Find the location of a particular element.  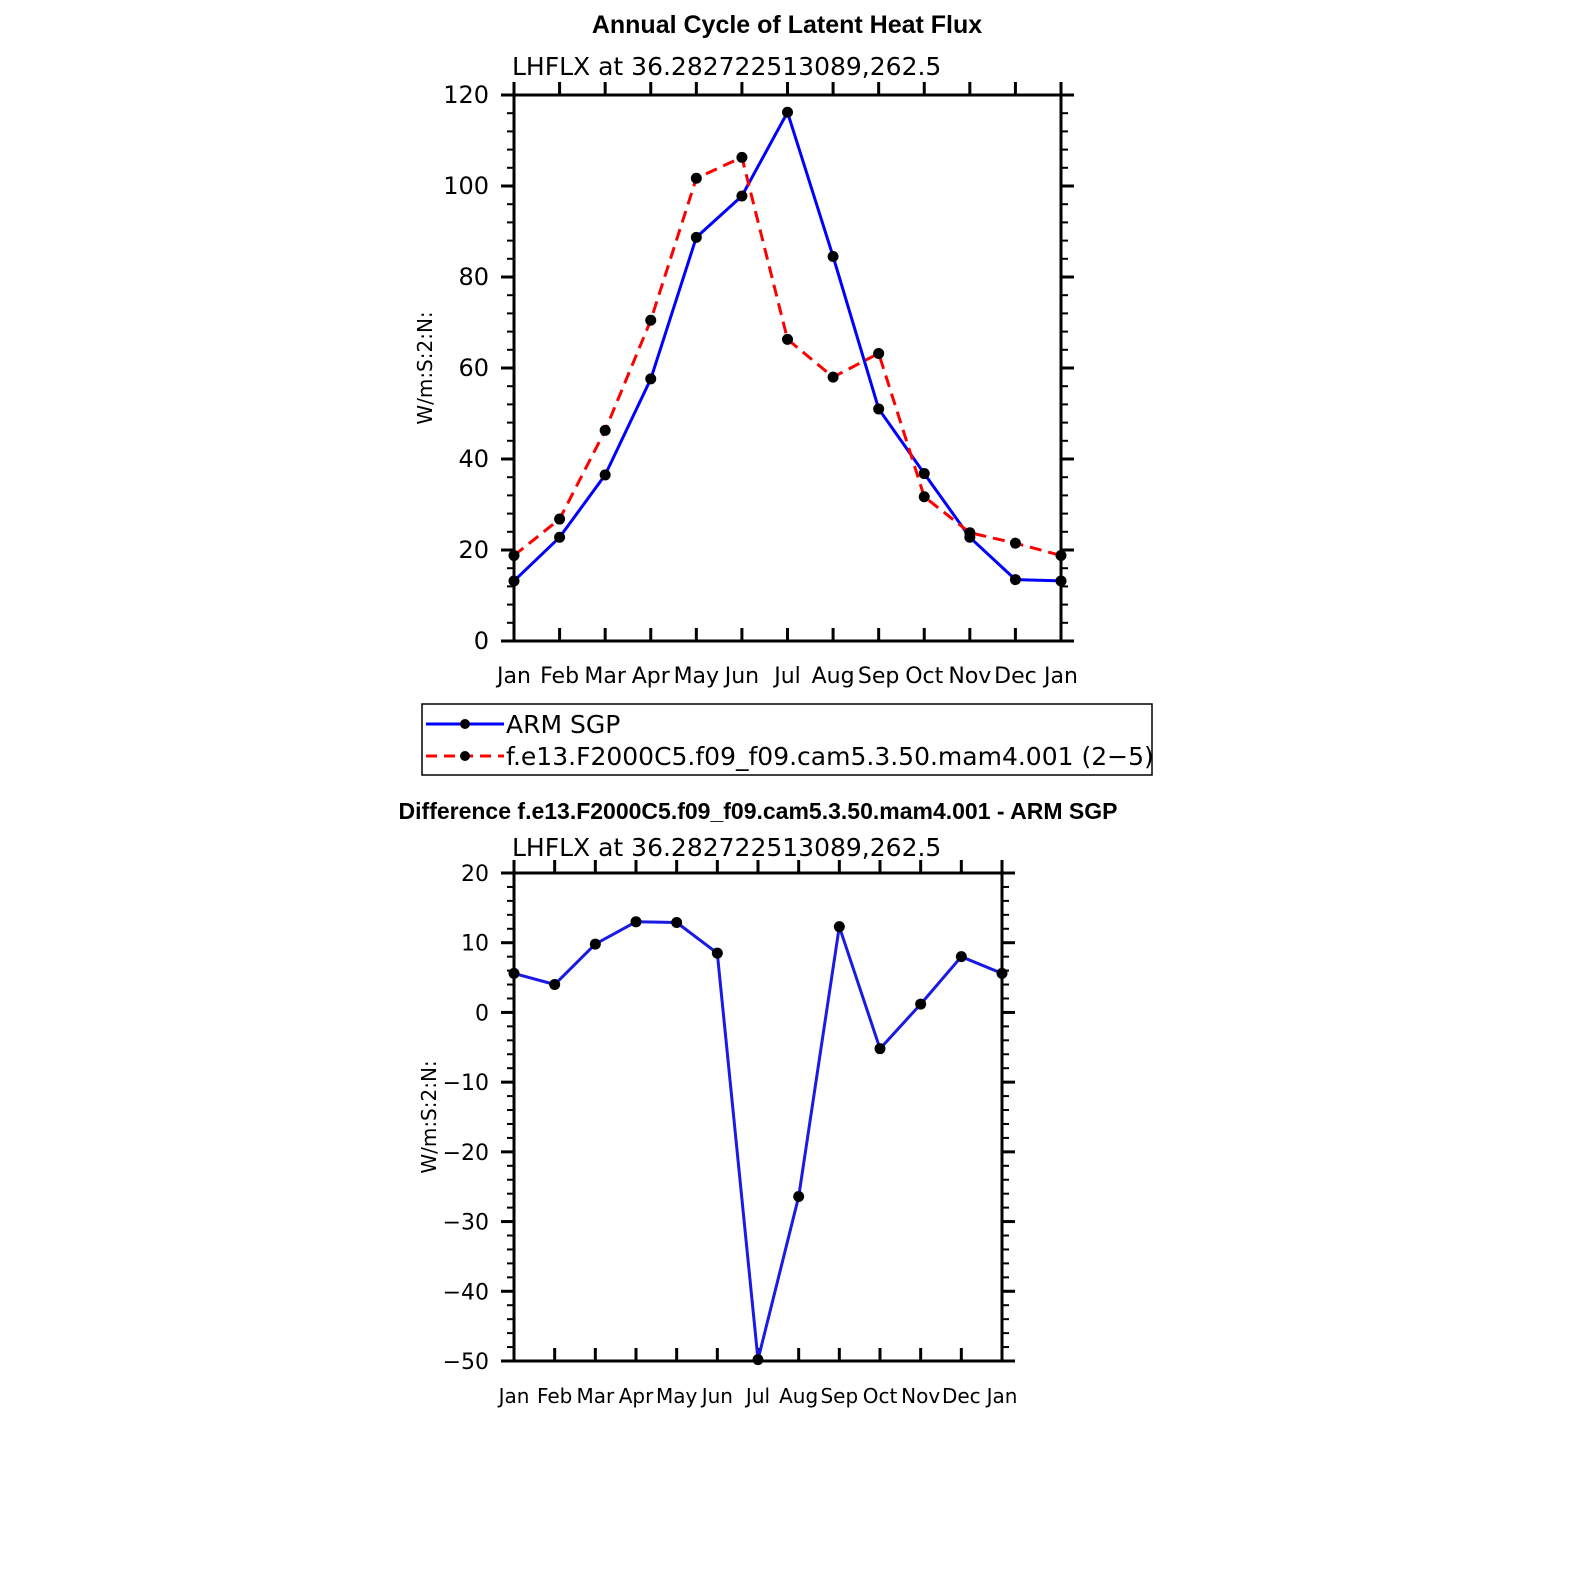

plot-frame is located at coordinates (787, 368).